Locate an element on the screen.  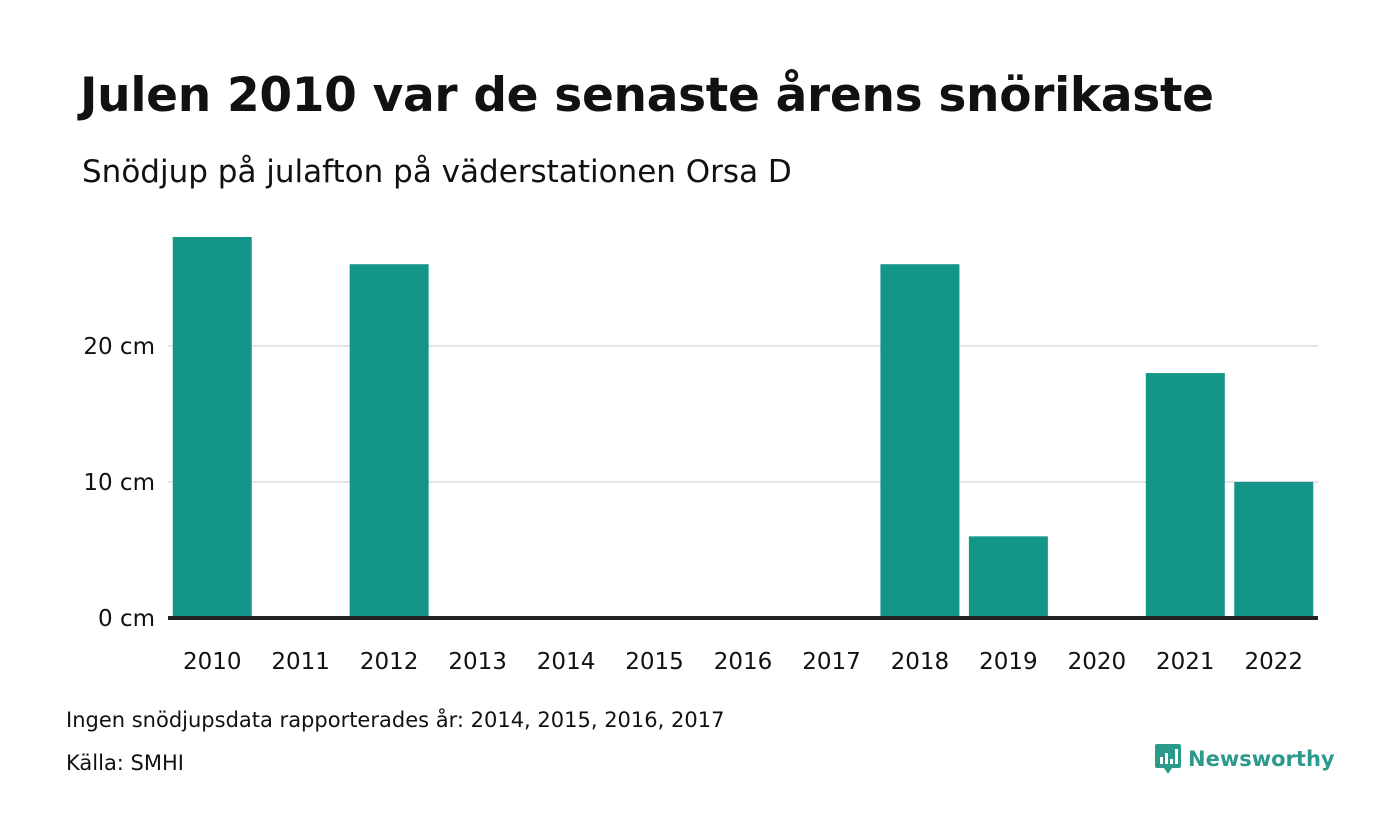
newsworthy-logo-icon is located at coordinates (1168, 759).